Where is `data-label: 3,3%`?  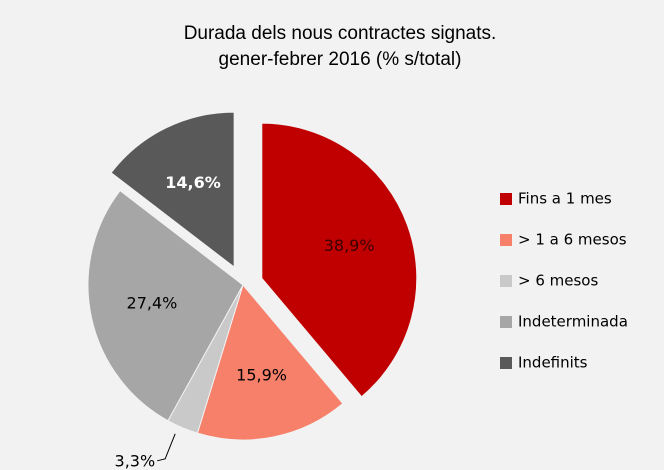 data-label: 3,3% is located at coordinates (135, 460).